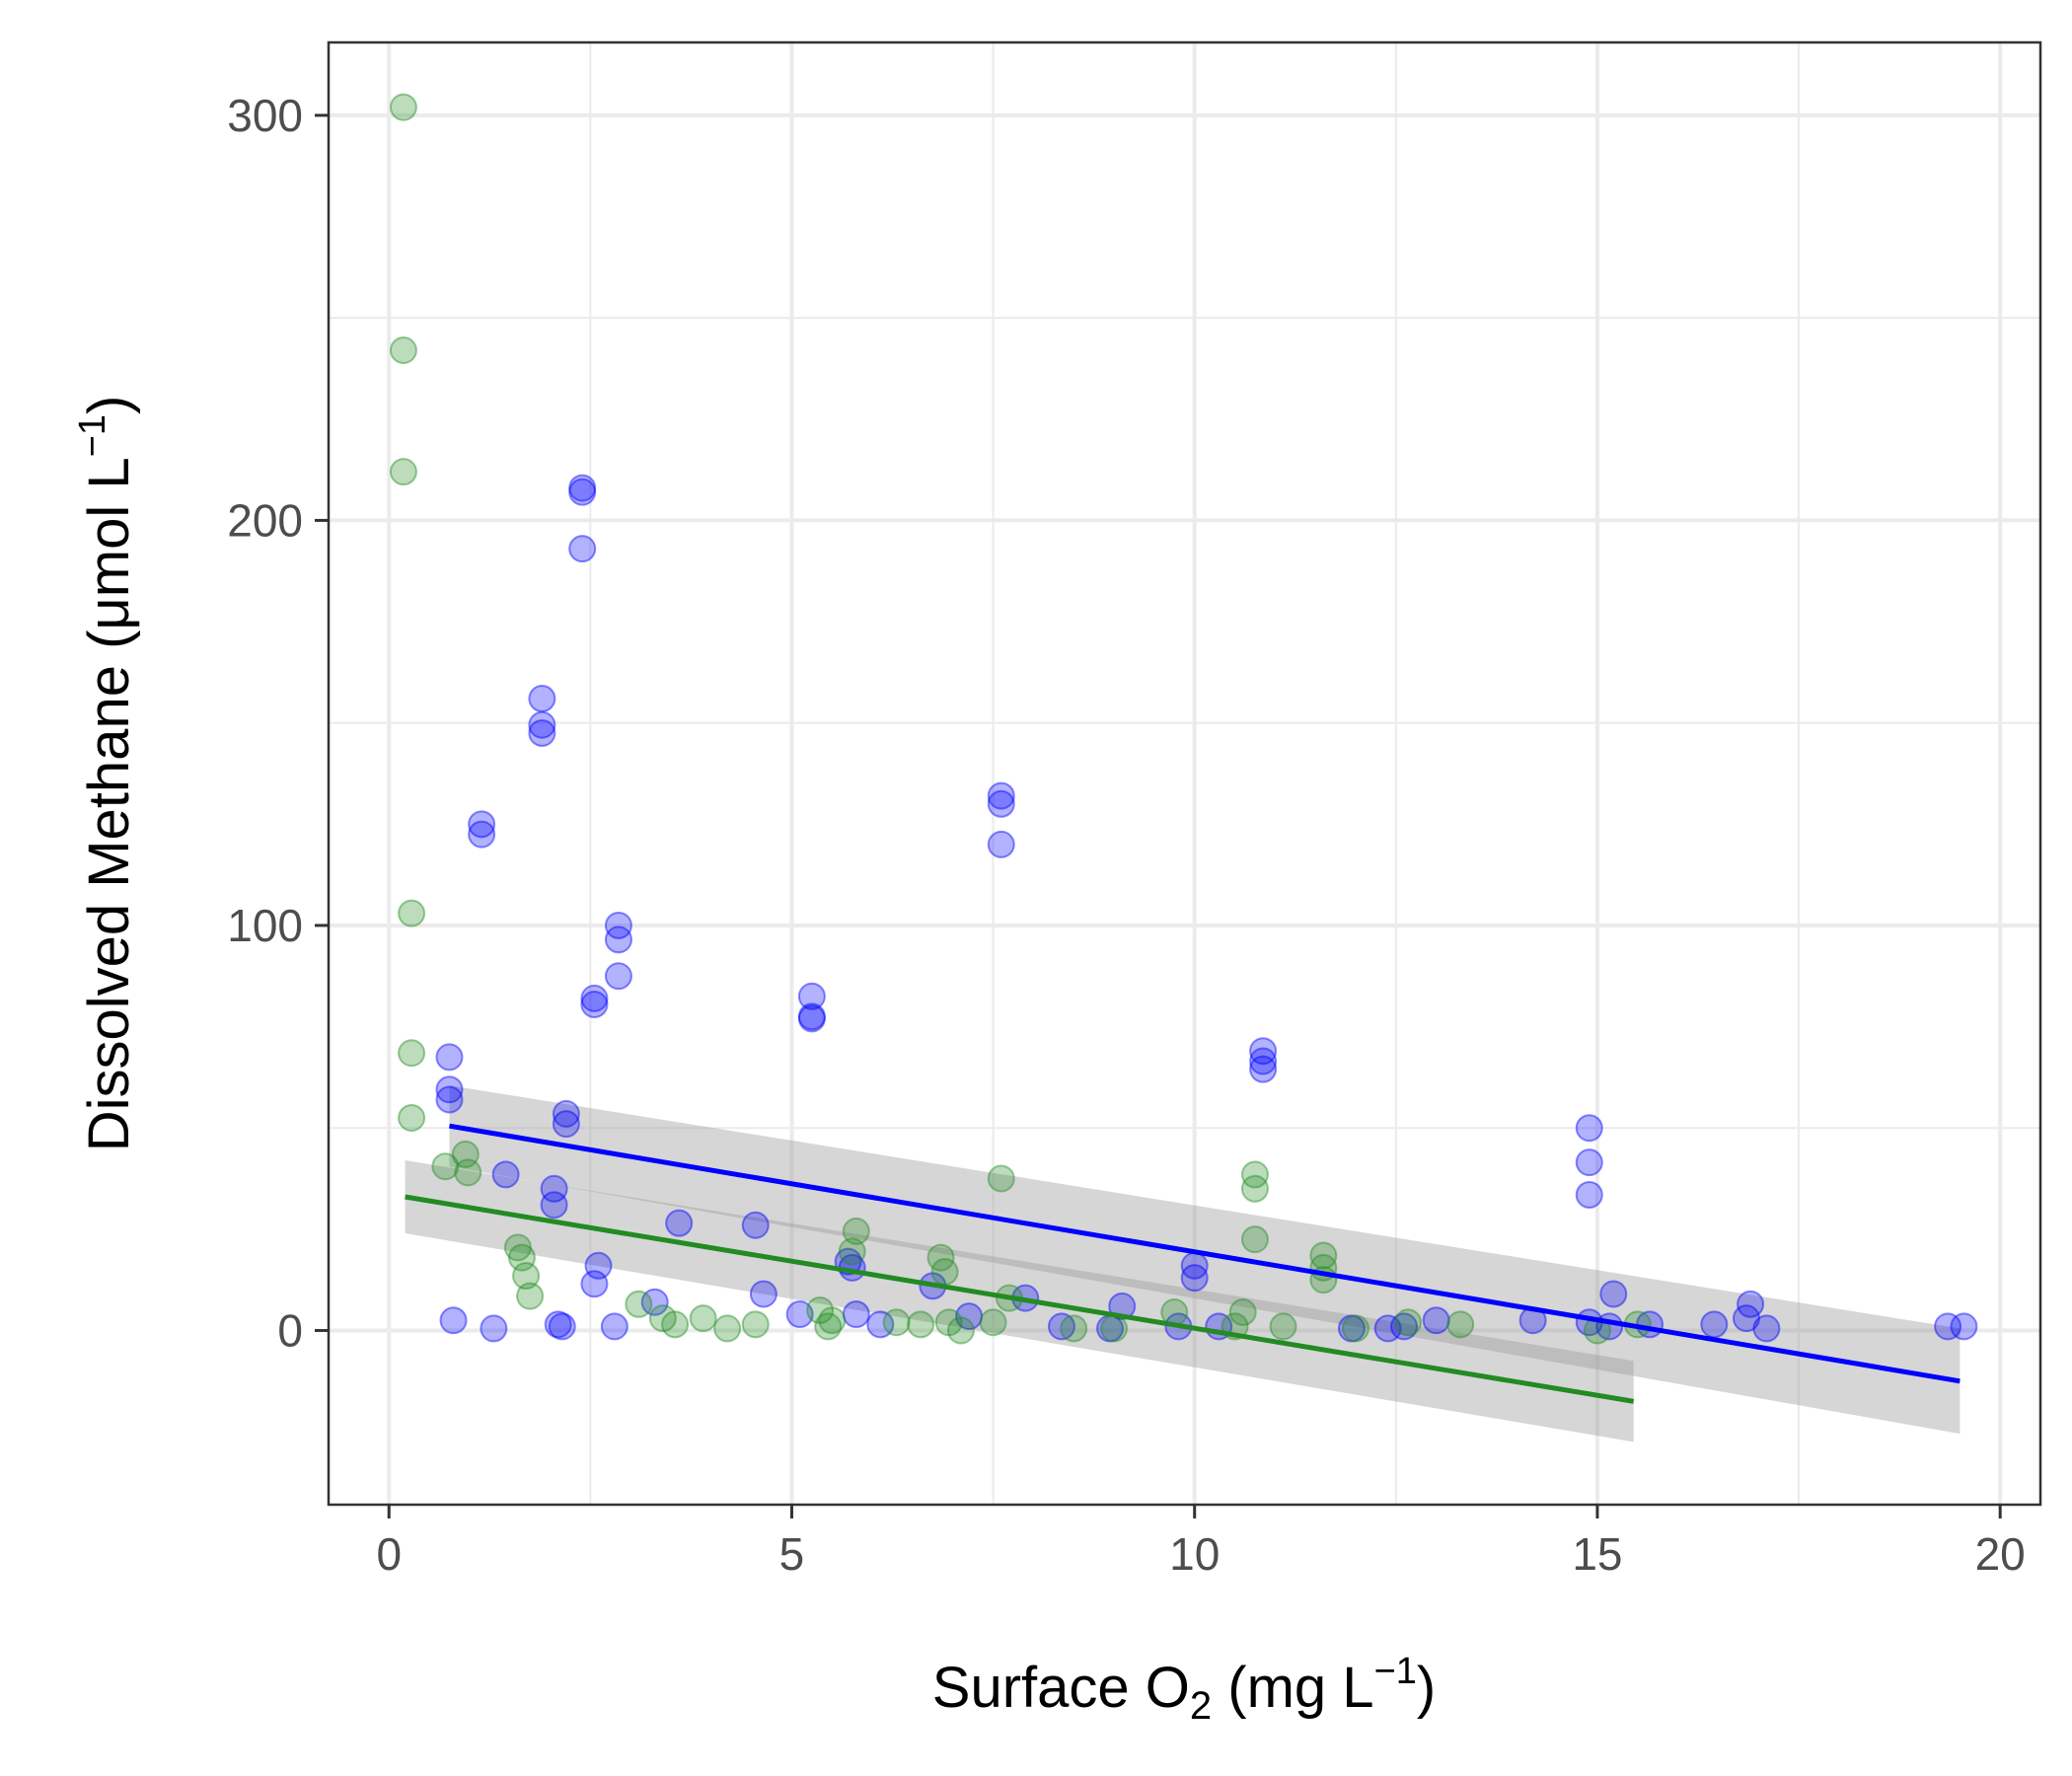 The height and width of the screenshot is (1776, 2072). What do you see at coordinates (265, 116) in the screenshot?
I see `y-tick-label: 300` at bounding box center [265, 116].